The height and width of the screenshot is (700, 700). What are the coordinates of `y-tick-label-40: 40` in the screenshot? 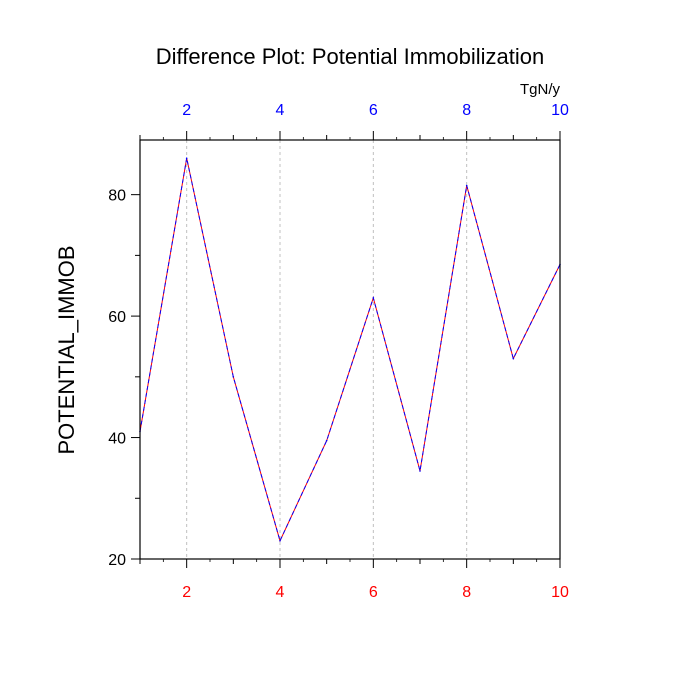 It's located at (117, 439).